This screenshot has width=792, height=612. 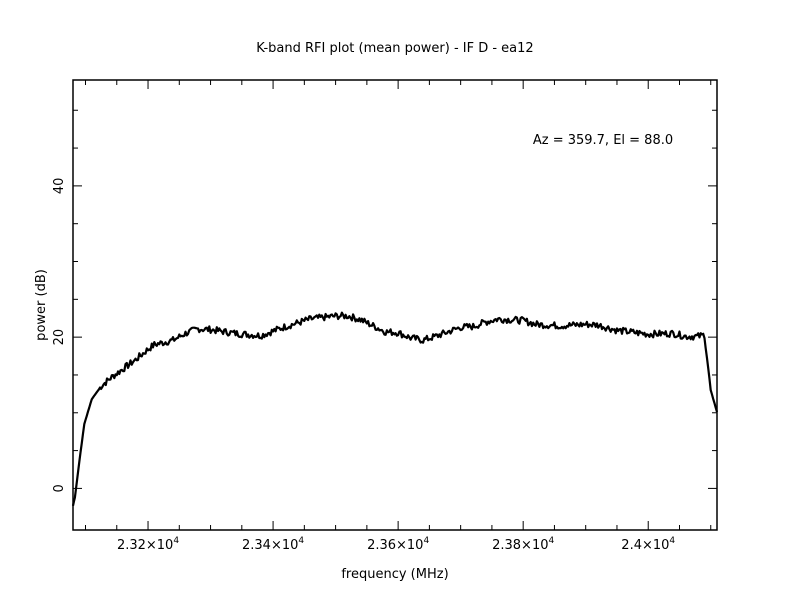 I want to click on y-tick-label: 20, so click(x=59, y=337).